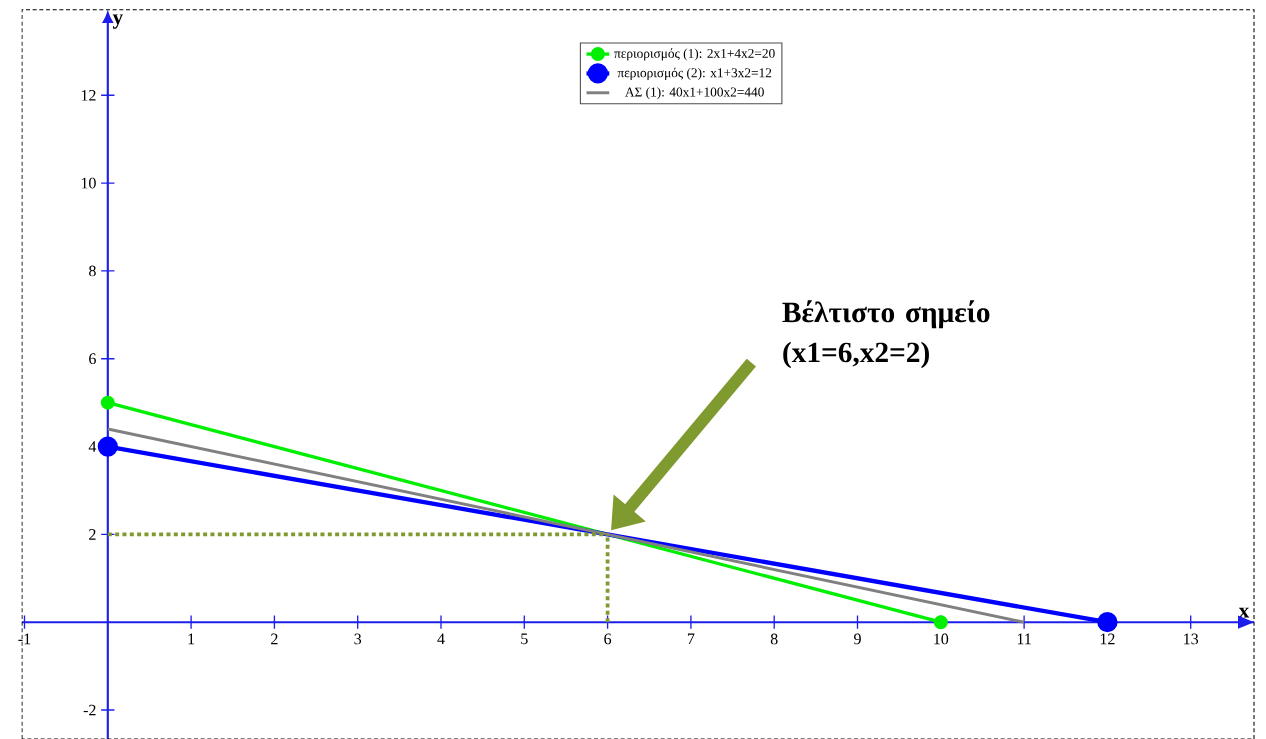 The image size is (1266, 739). Describe the element at coordinates (1244, 612) in the screenshot. I see `x-axis-title: x` at that location.